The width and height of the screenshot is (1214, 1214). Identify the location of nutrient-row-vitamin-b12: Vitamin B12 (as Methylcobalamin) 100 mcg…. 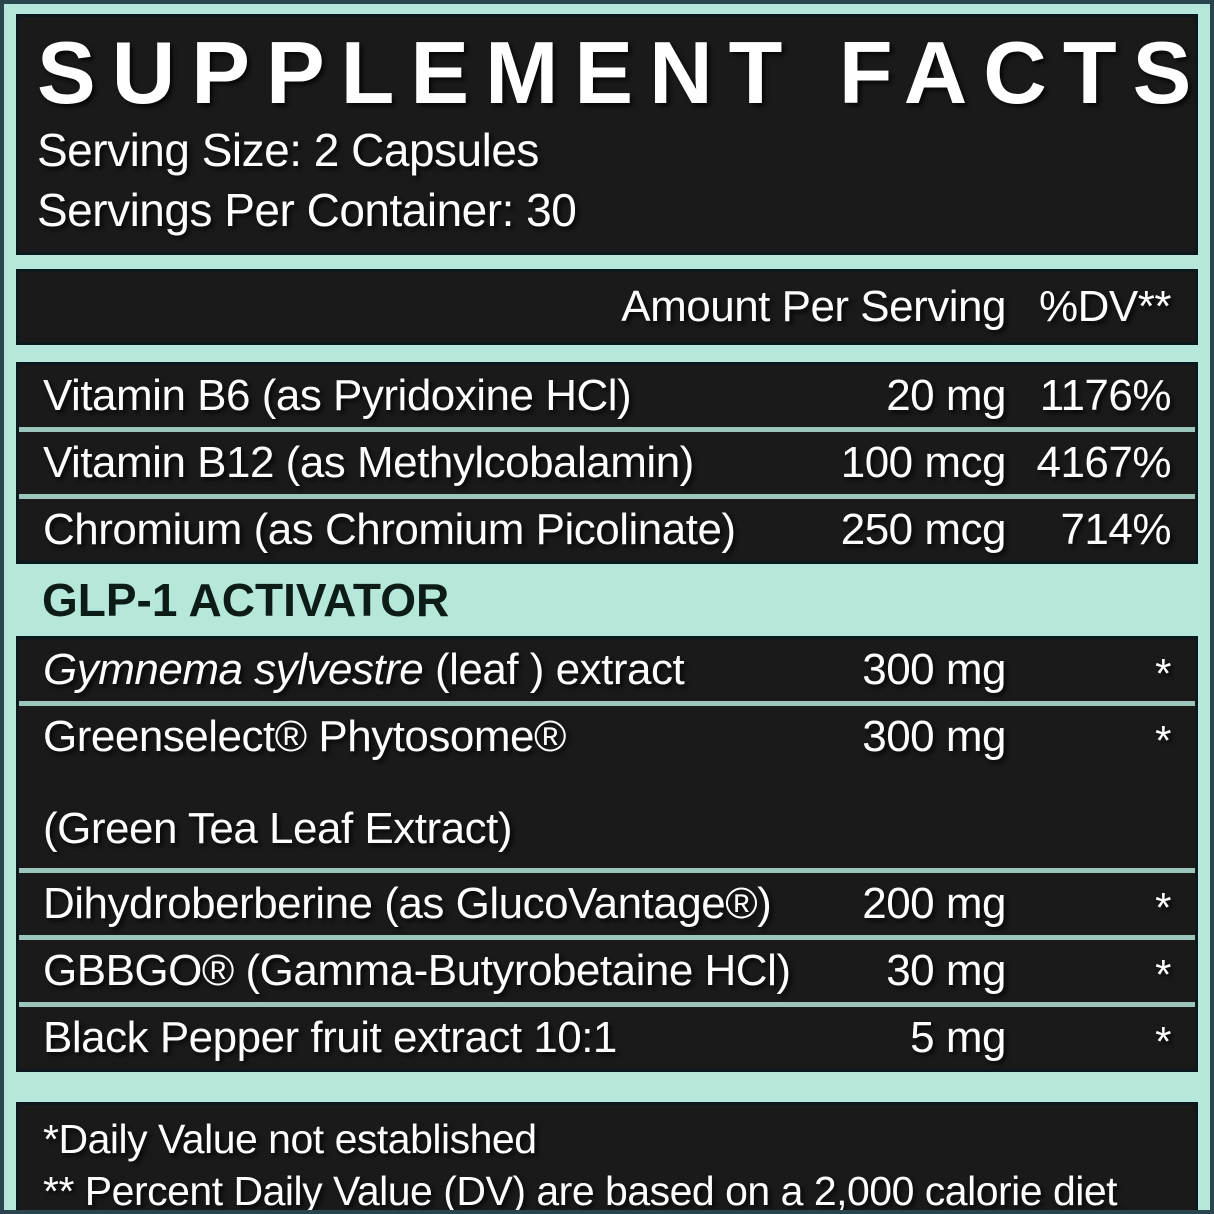
(607, 463).